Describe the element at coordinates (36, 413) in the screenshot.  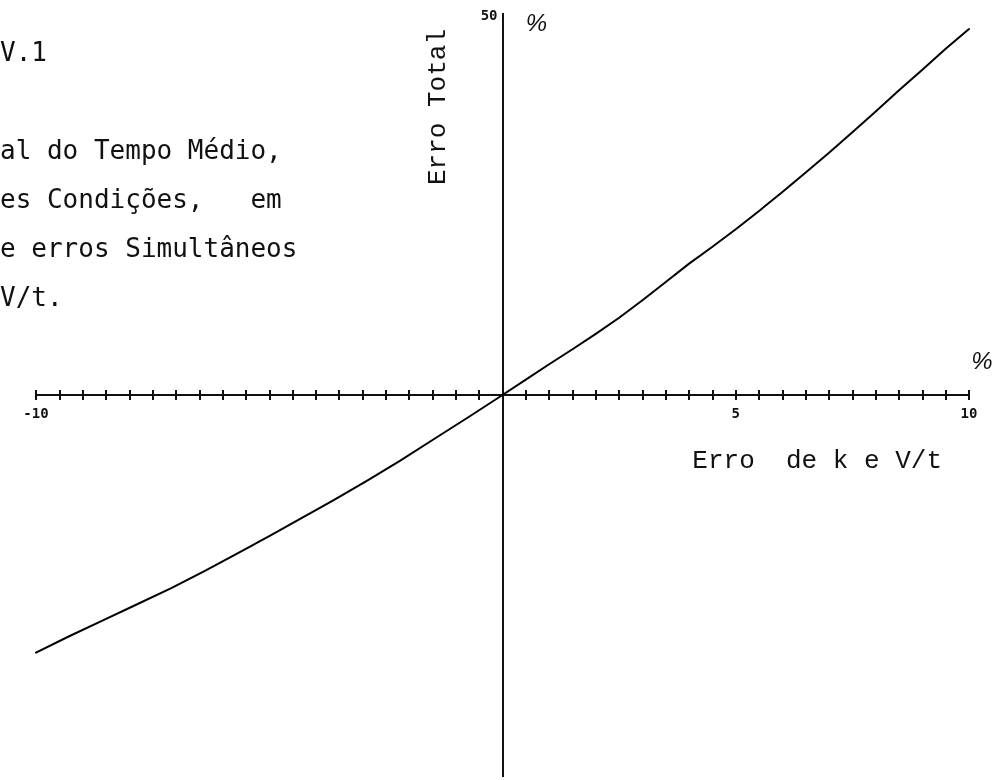
I see `x-tick-label: -10` at that location.